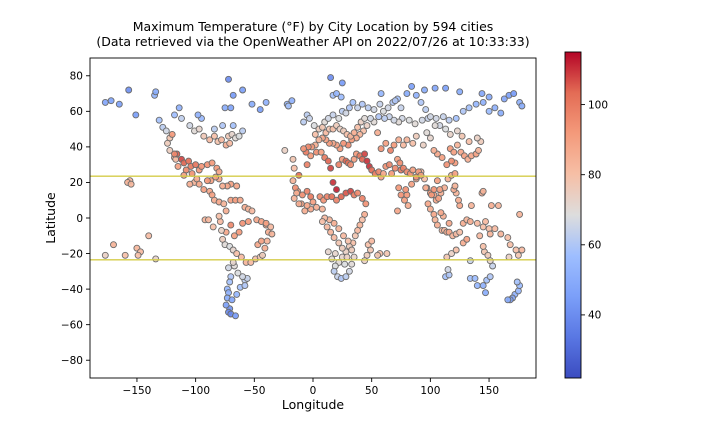  What do you see at coordinates (76, 148) in the screenshot?
I see `y-tick-label: 40` at bounding box center [76, 148].